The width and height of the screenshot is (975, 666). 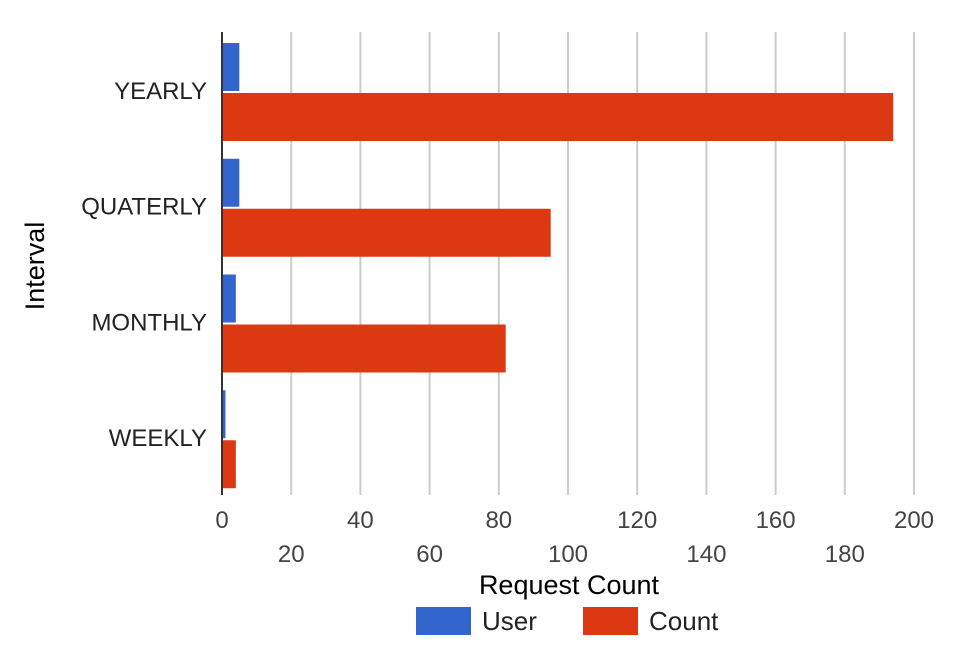 I want to click on legend: User Count, so click(x=567, y=621).